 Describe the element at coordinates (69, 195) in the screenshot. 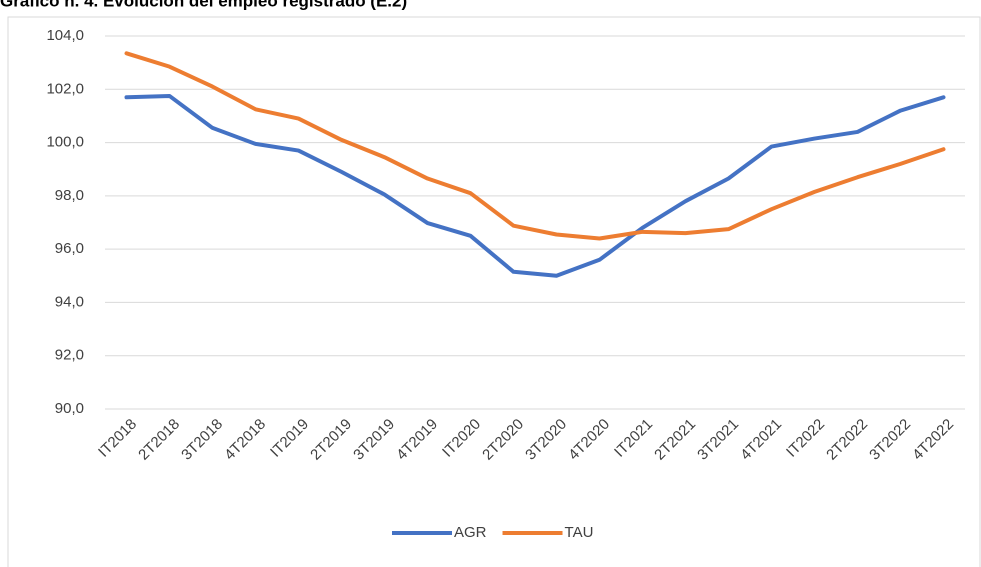

I see `y-tick-label: 98,0` at that location.